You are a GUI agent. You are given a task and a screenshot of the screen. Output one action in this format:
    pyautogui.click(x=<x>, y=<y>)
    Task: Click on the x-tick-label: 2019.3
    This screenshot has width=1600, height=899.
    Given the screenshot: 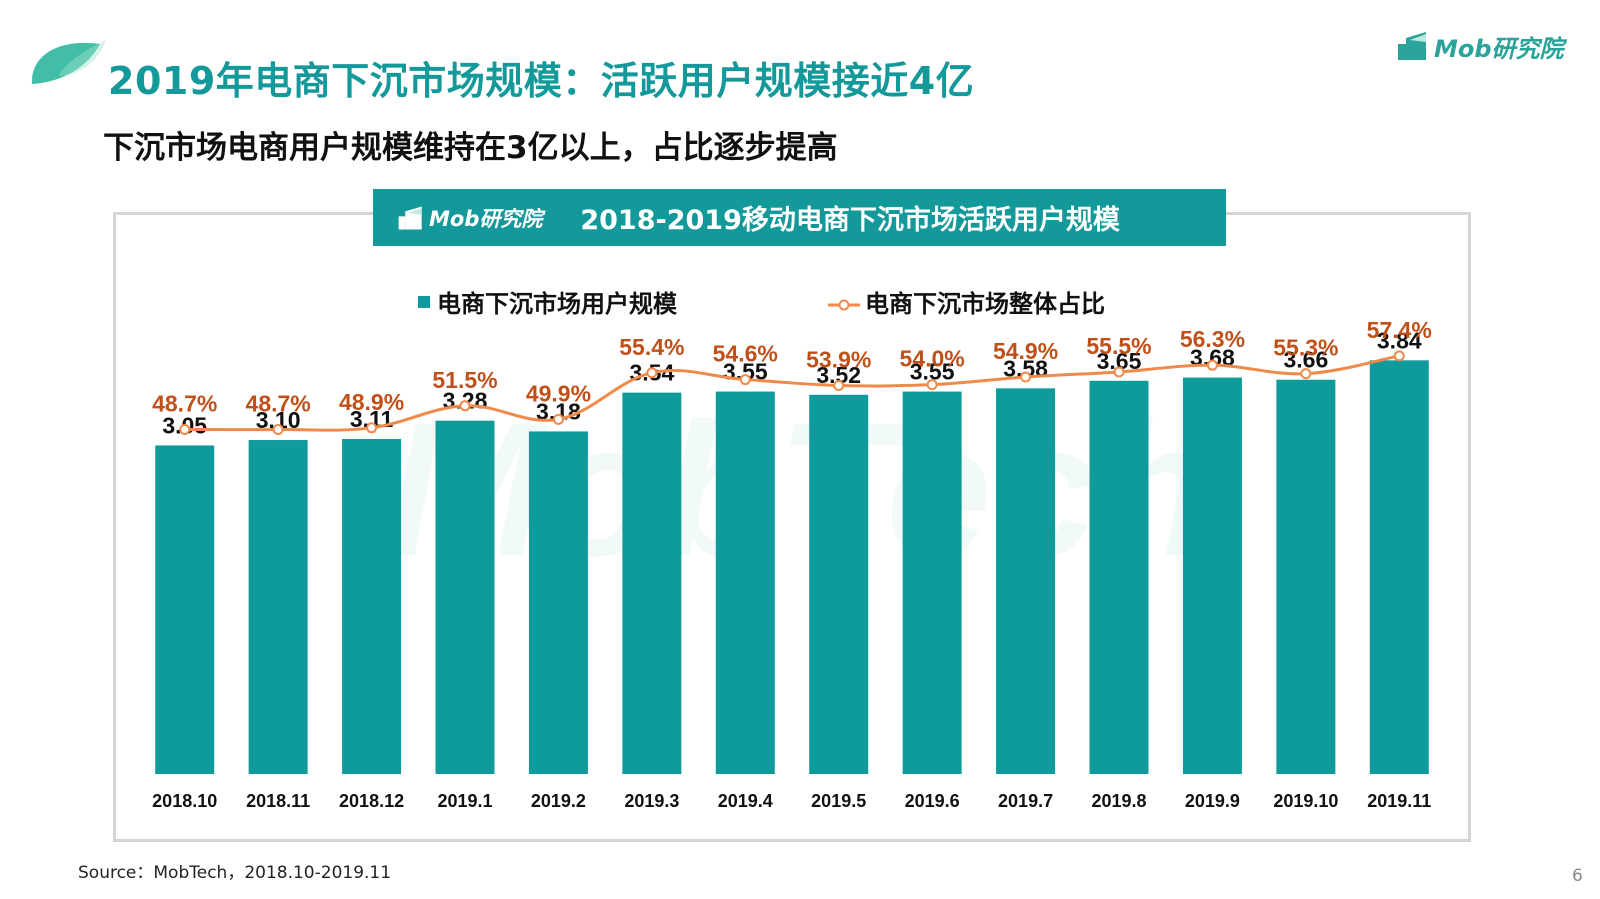 What is the action you would take?
    pyautogui.click(x=651, y=801)
    